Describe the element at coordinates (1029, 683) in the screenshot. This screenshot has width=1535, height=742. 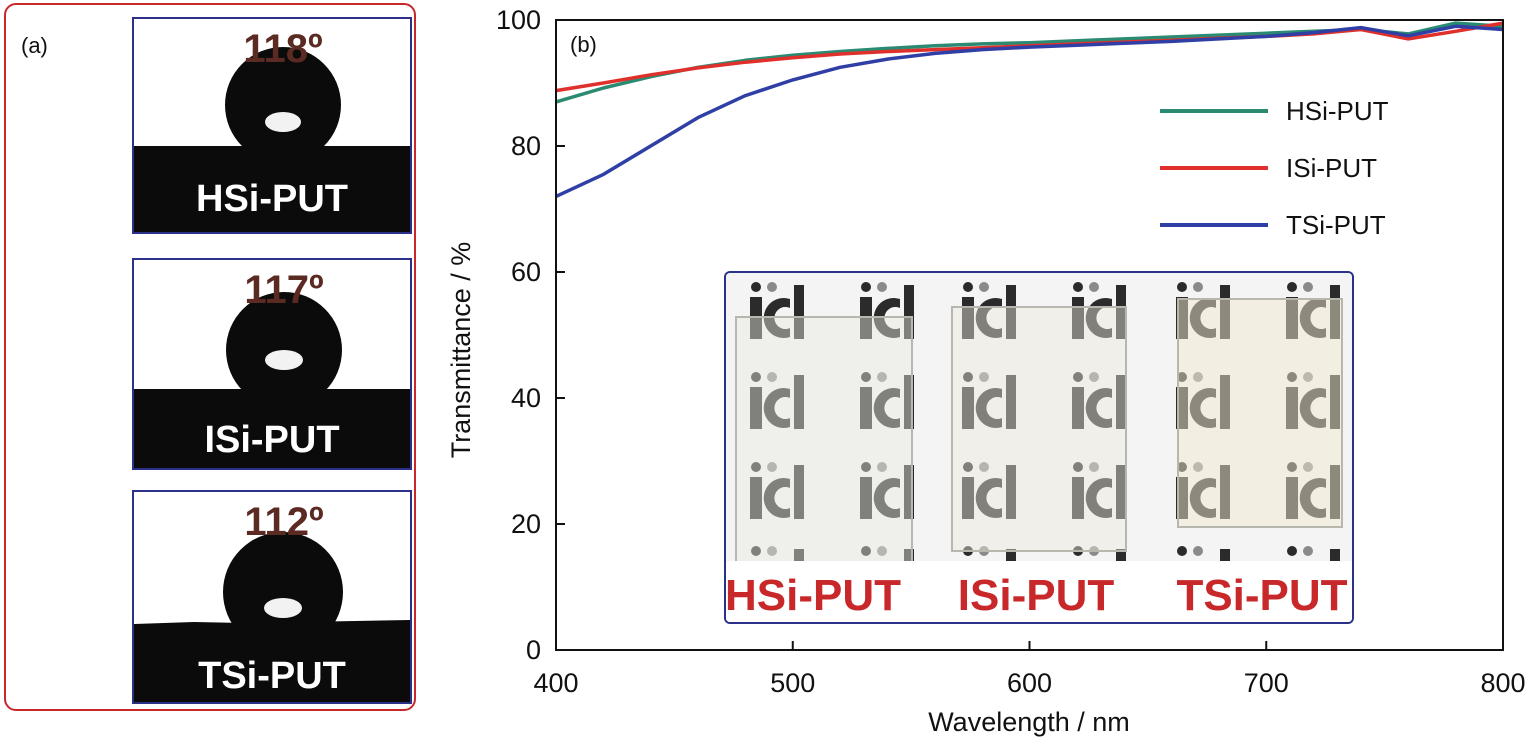
I see `x-tick-label: 600` at that location.